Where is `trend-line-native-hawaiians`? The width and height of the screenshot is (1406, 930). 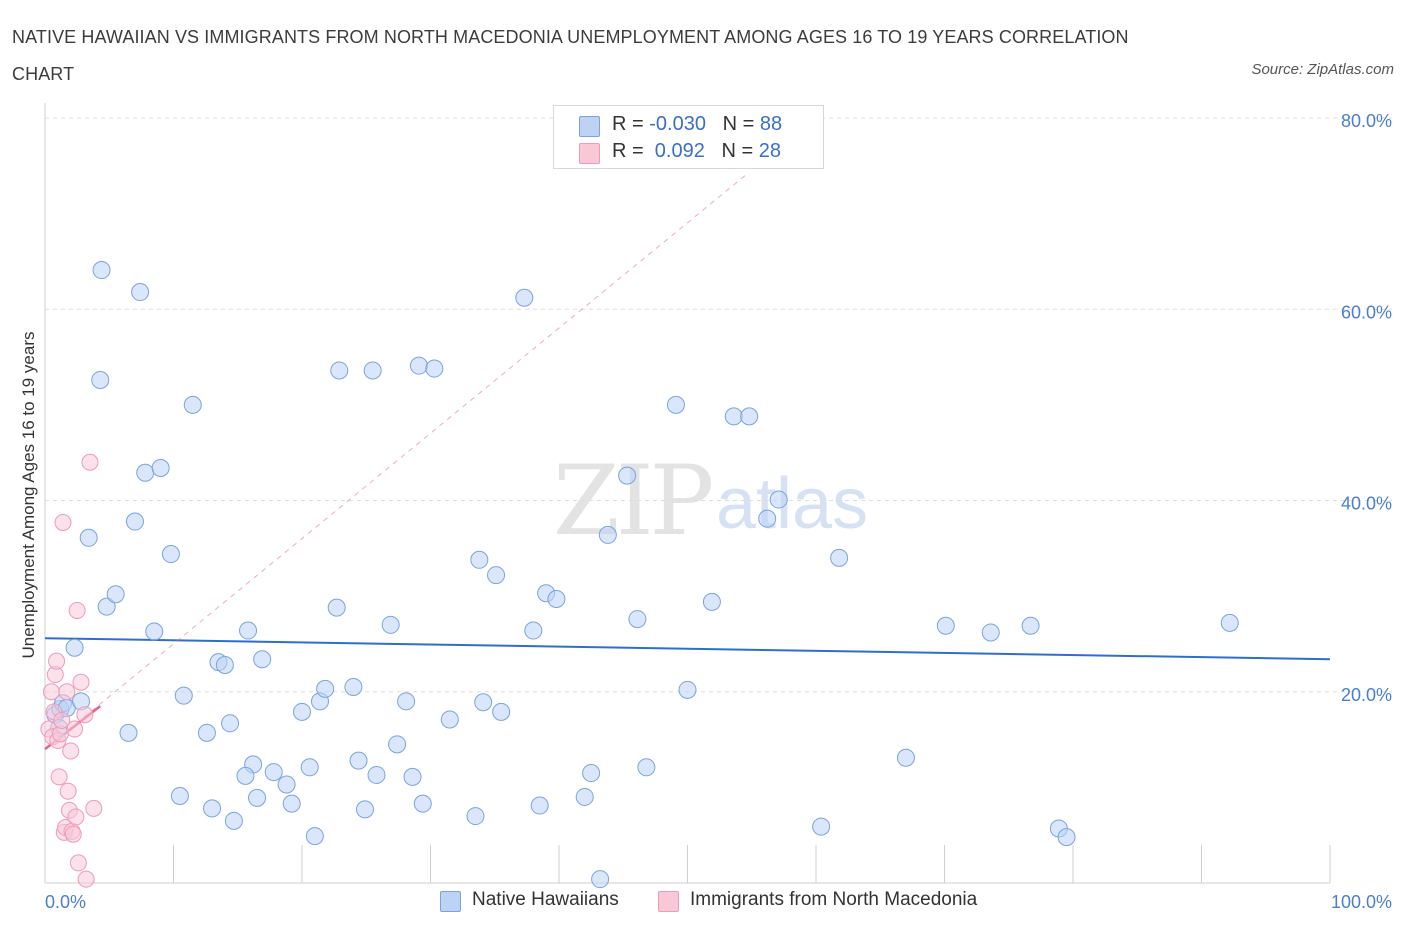 trend-line-native-hawaiians is located at coordinates (687, 649).